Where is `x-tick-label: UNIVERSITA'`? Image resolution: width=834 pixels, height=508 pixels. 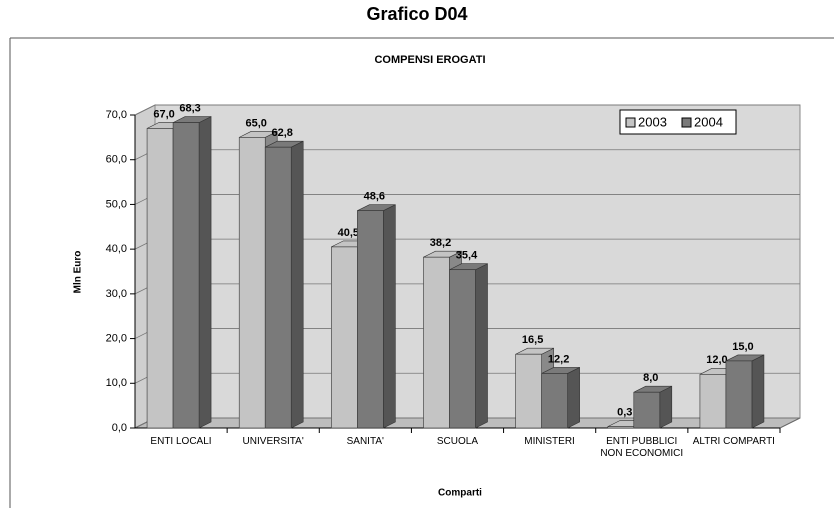 x-tick-label: UNIVERSITA' is located at coordinates (273, 441).